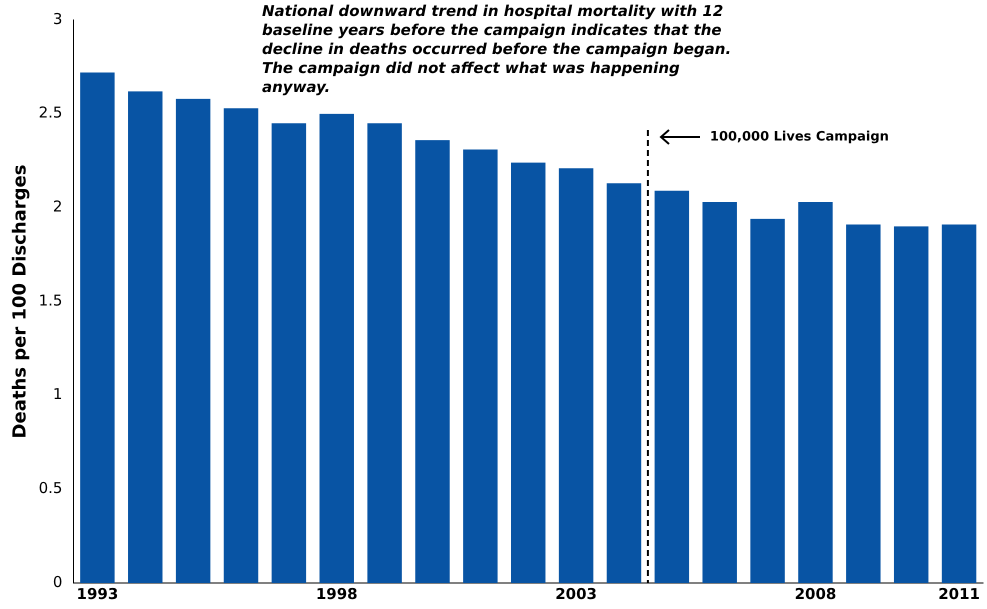 The width and height of the screenshot is (987, 609). Describe the element at coordinates (50, 113) in the screenshot. I see `y-tick-label: 2.5` at that location.